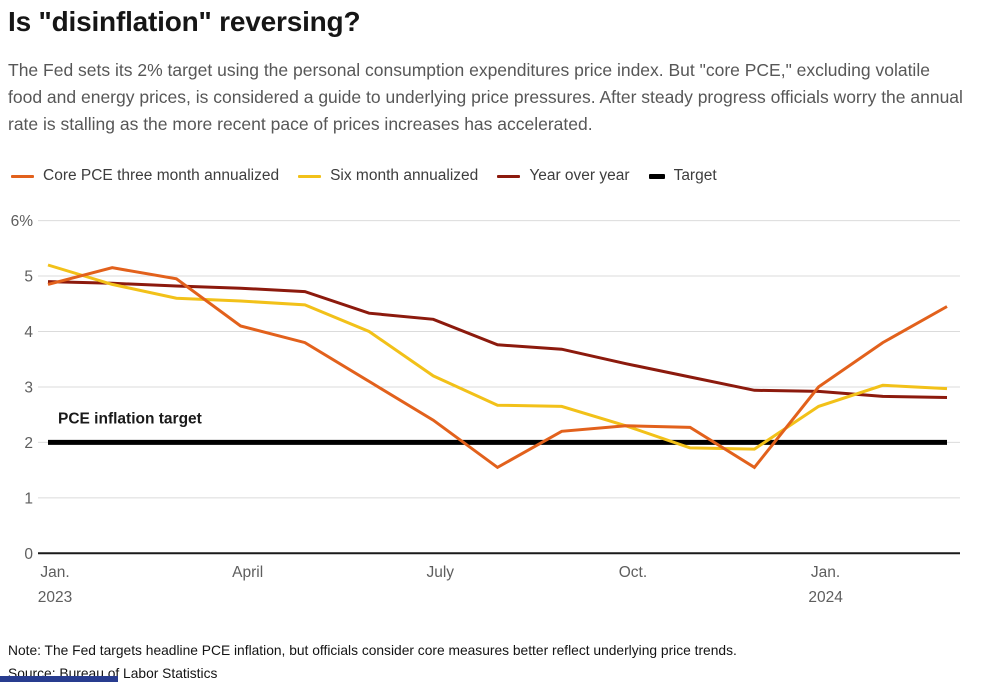  What do you see at coordinates (633, 572) in the screenshot?
I see `x-tick-9: Oct.` at bounding box center [633, 572].